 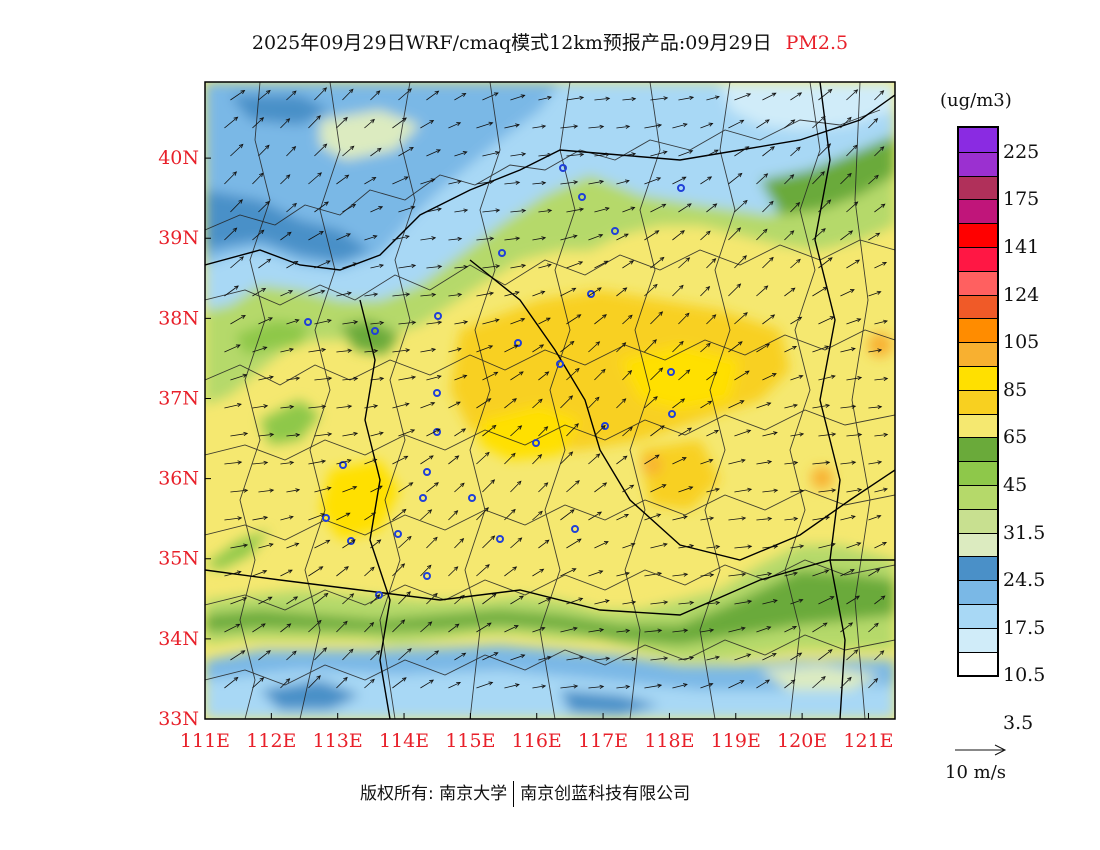 What do you see at coordinates (1021, 294) in the screenshot?
I see `legend-label: 124` at bounding box center [1021, 294].